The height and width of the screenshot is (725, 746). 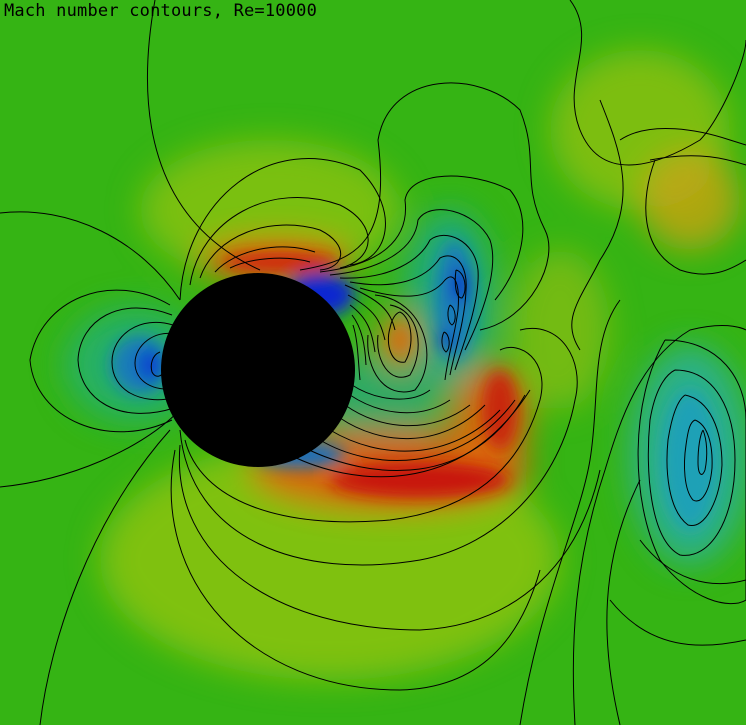 I want to click on plot-title: Mach number contours, Re=10000, so click(x=161, y=11).